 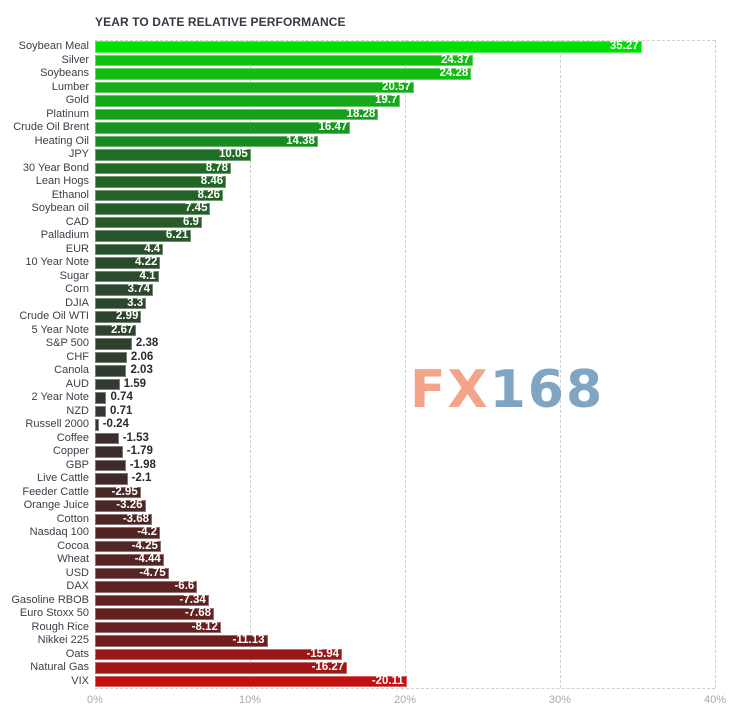 What do you see at coordinates (357, 74) in the screenshot?
I see `bar-row: Soybeans 24.28` at bounding box center [357, 74].